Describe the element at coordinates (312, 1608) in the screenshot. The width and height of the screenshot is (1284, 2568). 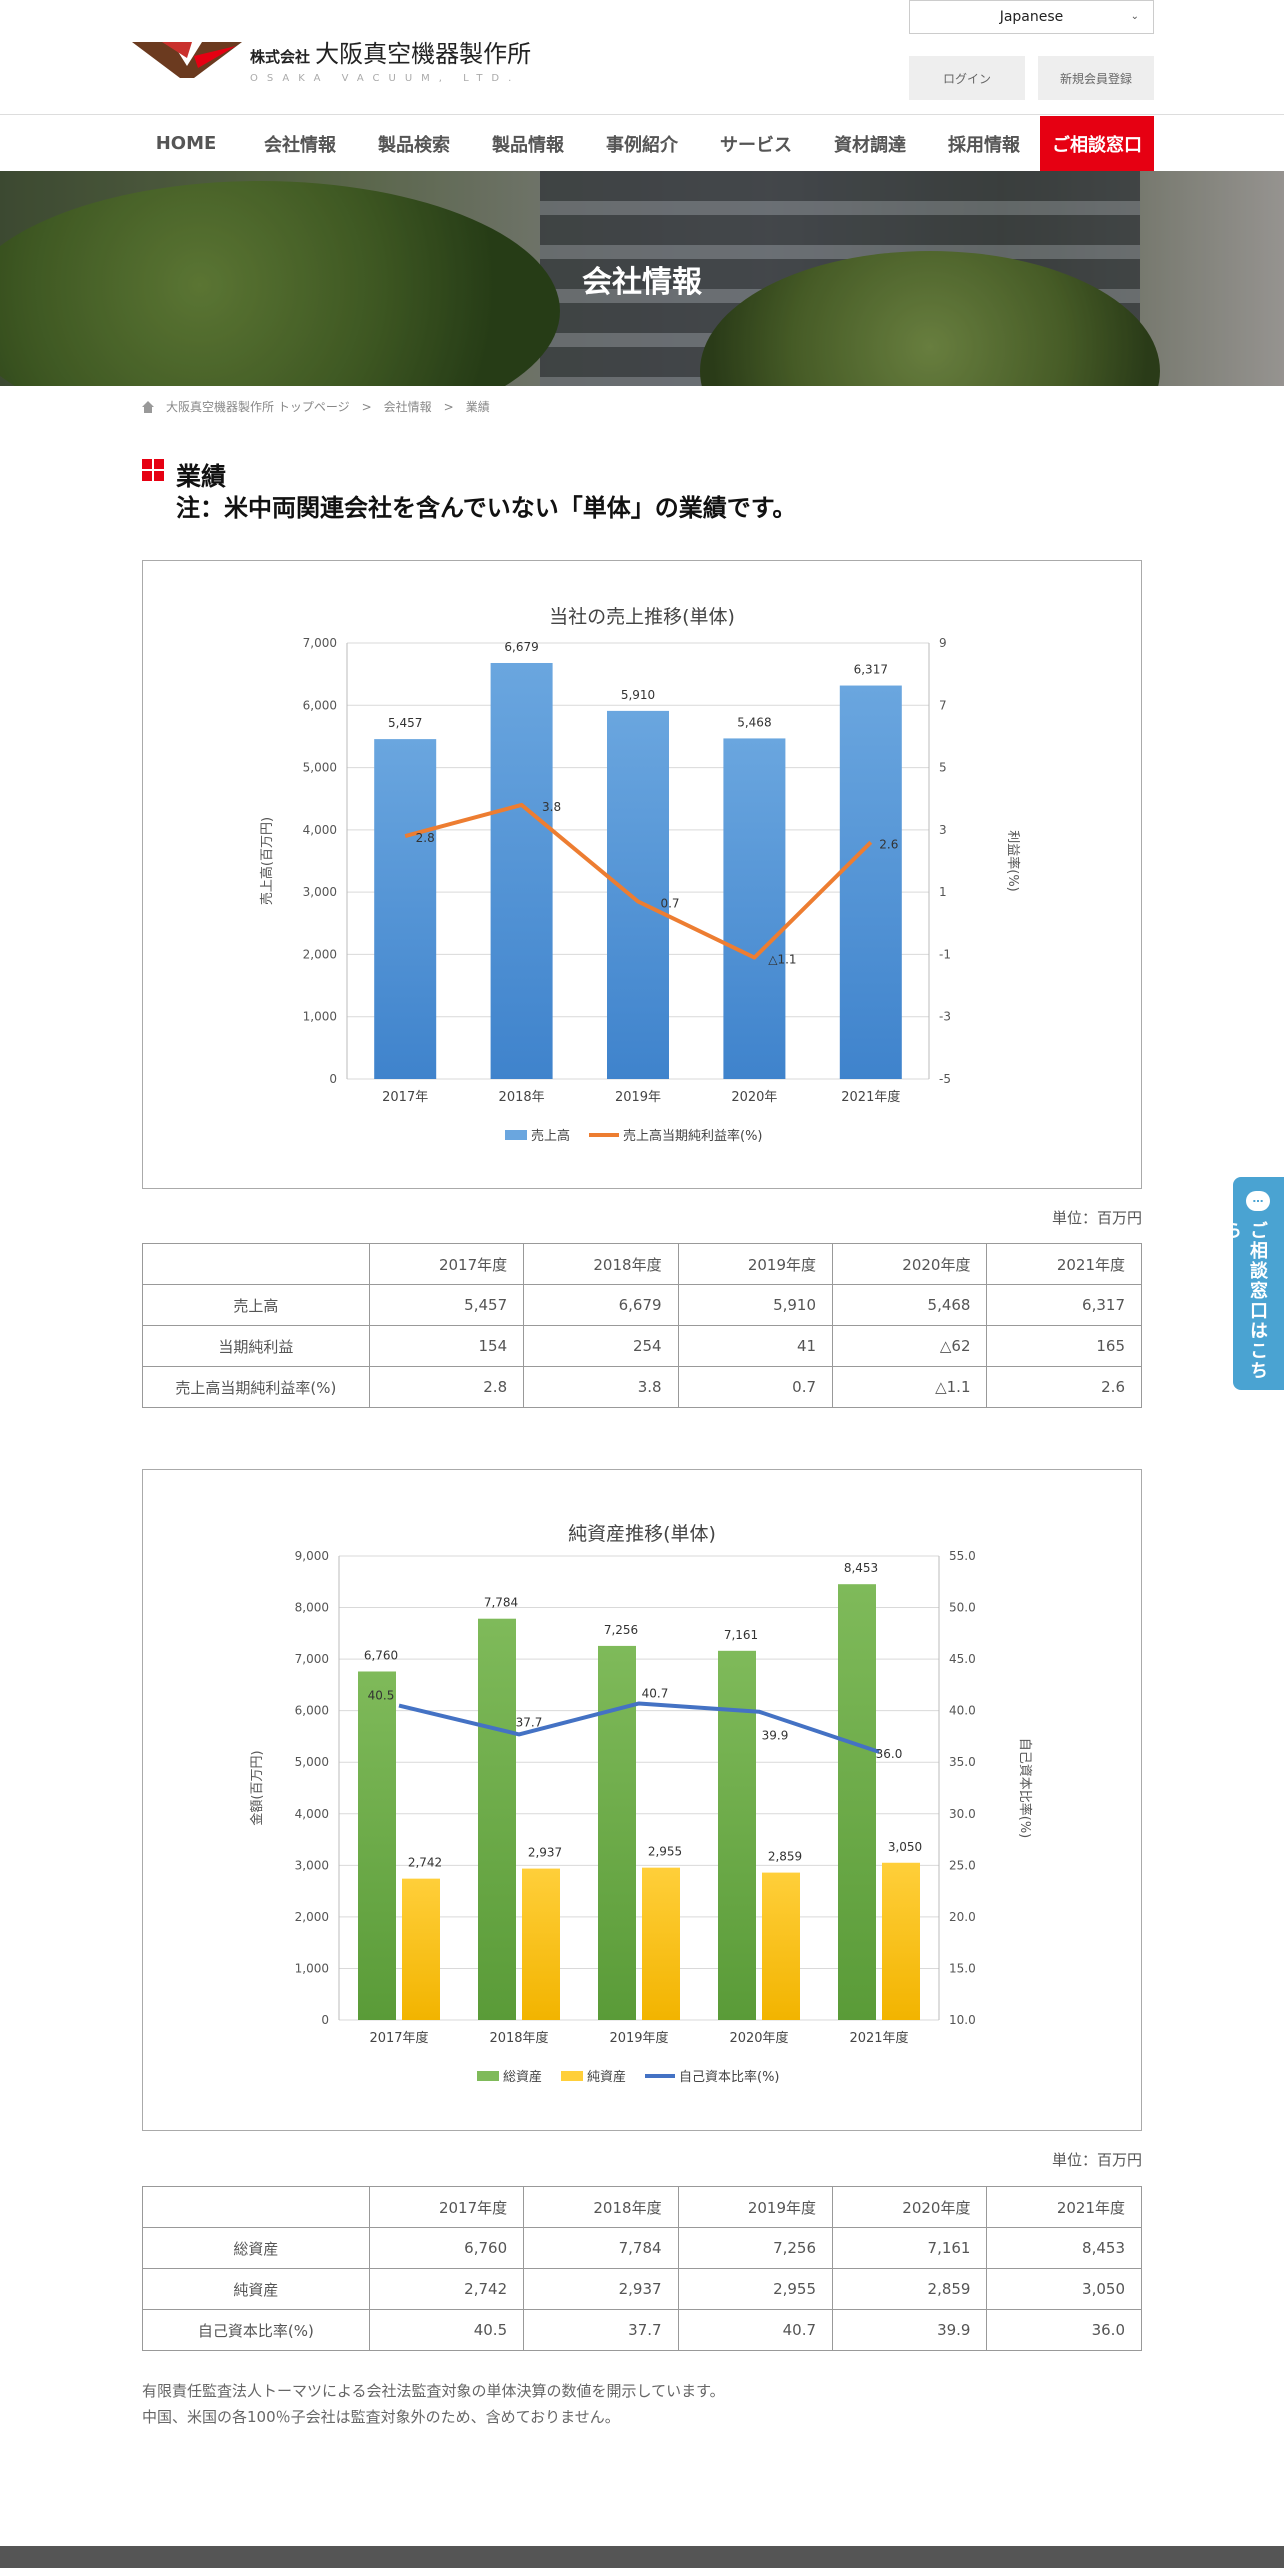
I see `y-tick-label: 8,000` at that location.